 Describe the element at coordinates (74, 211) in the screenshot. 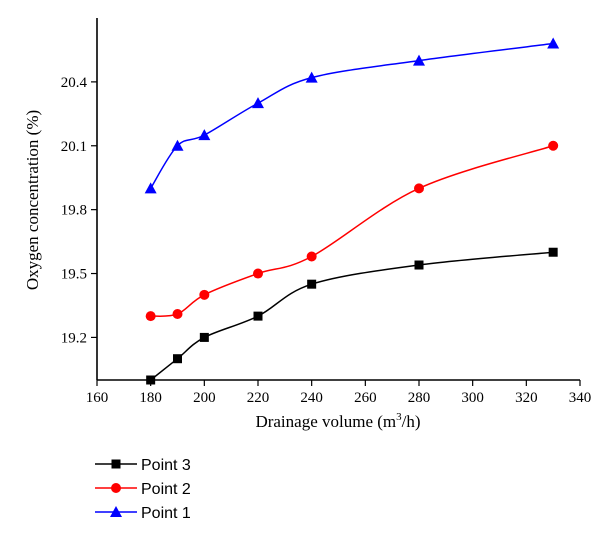

I see `y-tick-label: 19.8` at that location.